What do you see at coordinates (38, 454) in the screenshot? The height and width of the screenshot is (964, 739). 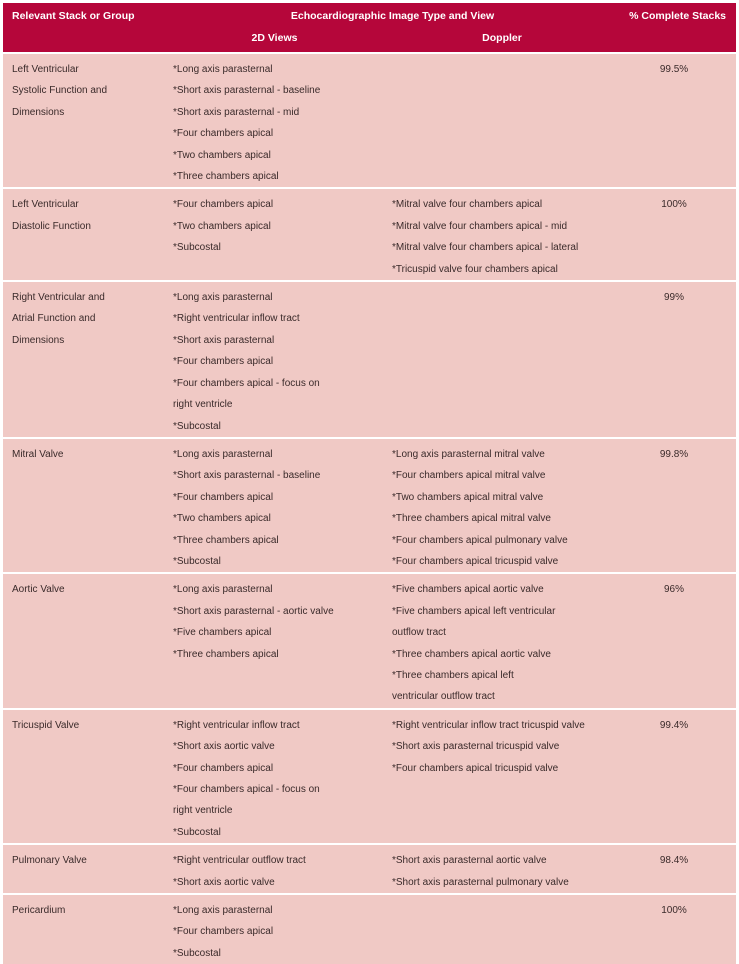 I see `group-line: Mitral Valve` at bounding box center [38, 454].